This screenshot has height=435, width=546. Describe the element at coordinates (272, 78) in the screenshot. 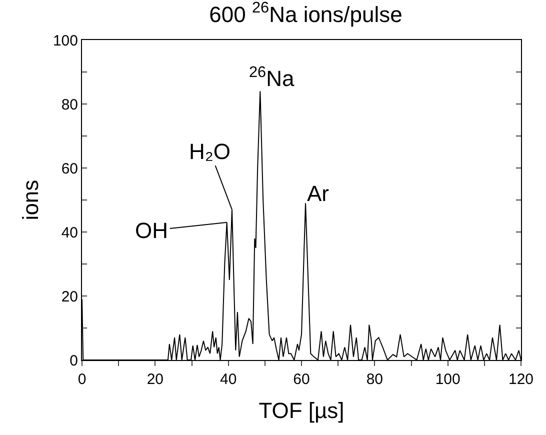

I see `annotation: $^{26}$Na` at that location.